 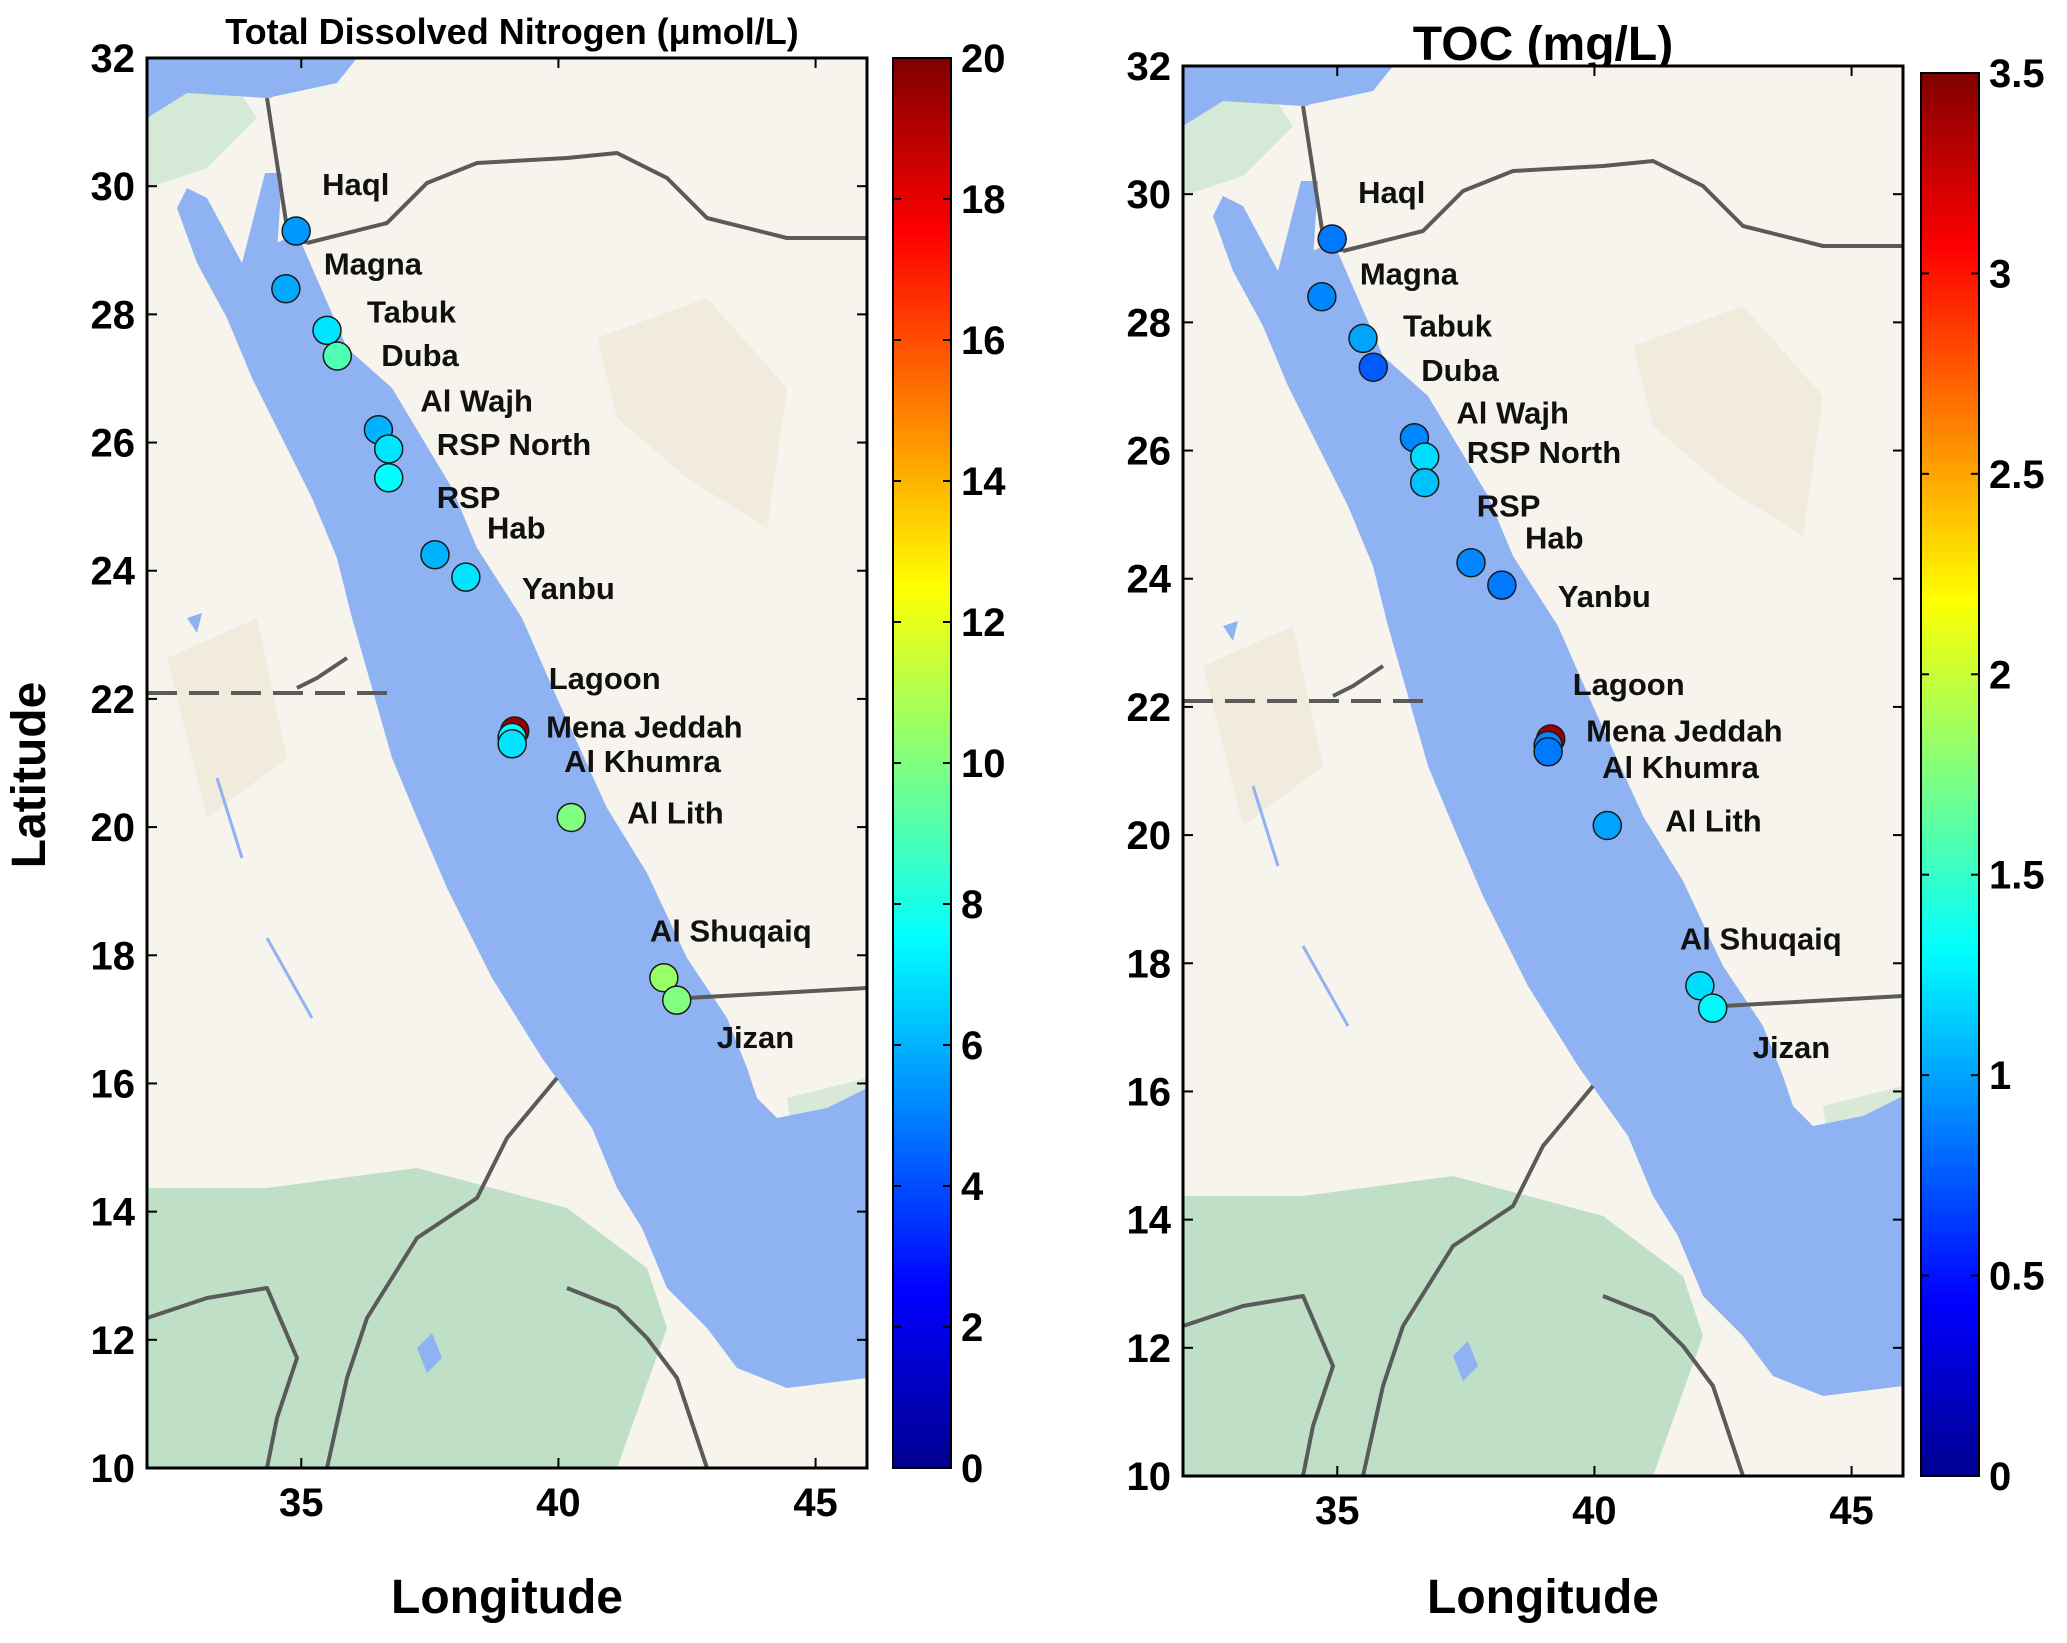 What do you see at coordinates (983, 59) in the screenshot?
I see `colorbar-tick-label: 20` at bounding box center [983, 59].